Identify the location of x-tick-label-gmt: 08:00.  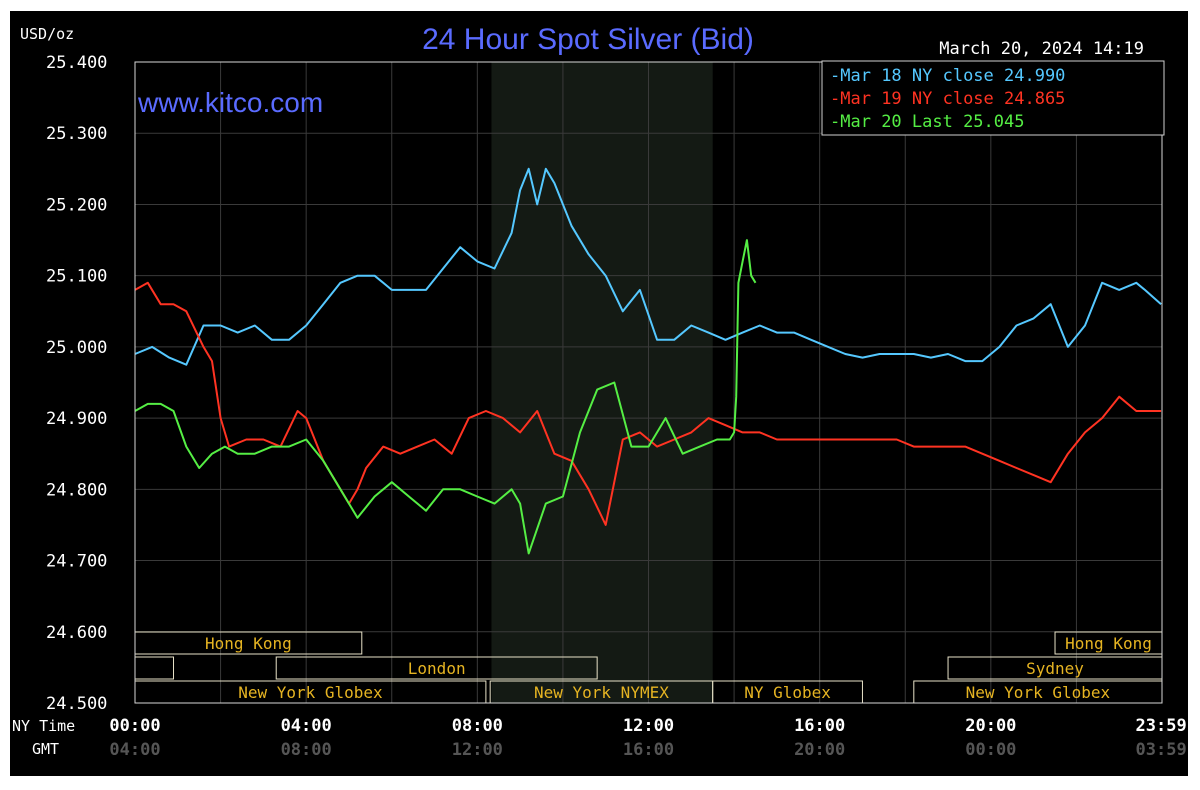
(306, 750).